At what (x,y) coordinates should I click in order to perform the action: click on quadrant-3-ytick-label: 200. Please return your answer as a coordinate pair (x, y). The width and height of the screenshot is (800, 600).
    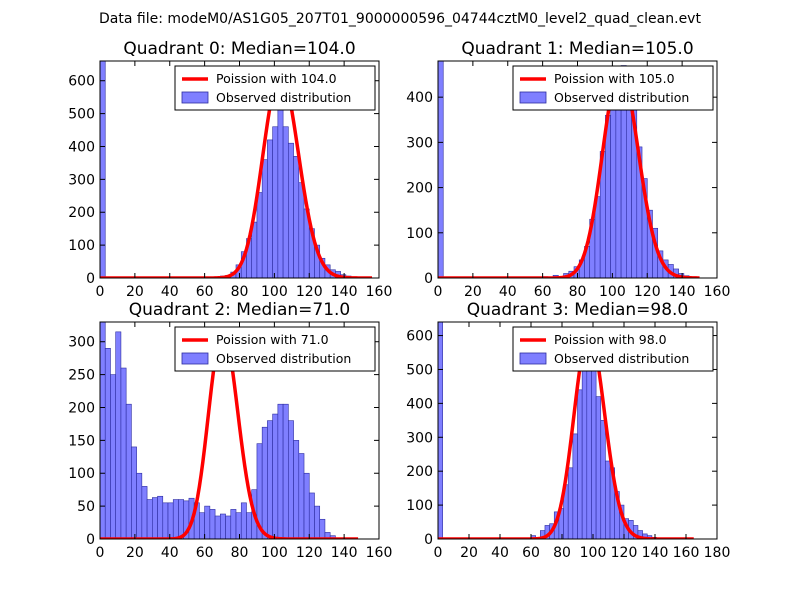
    Looking at the image, I should click on (419, 472).